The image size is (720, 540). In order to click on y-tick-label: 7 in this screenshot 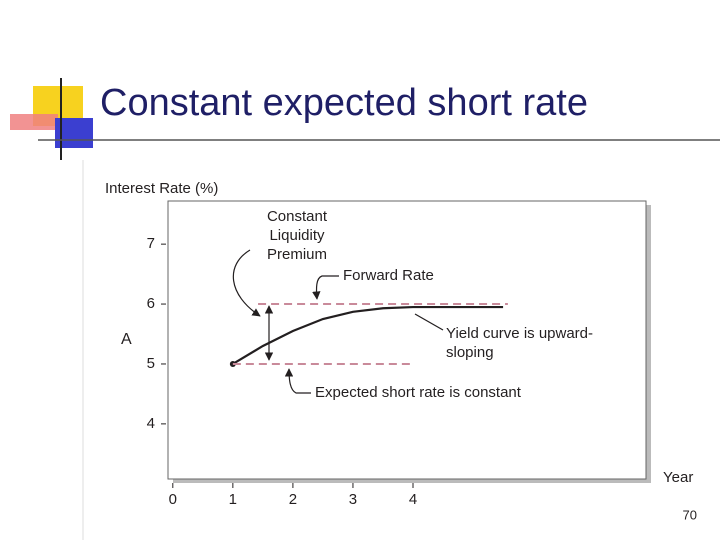, I will do `click(151, 243)`.